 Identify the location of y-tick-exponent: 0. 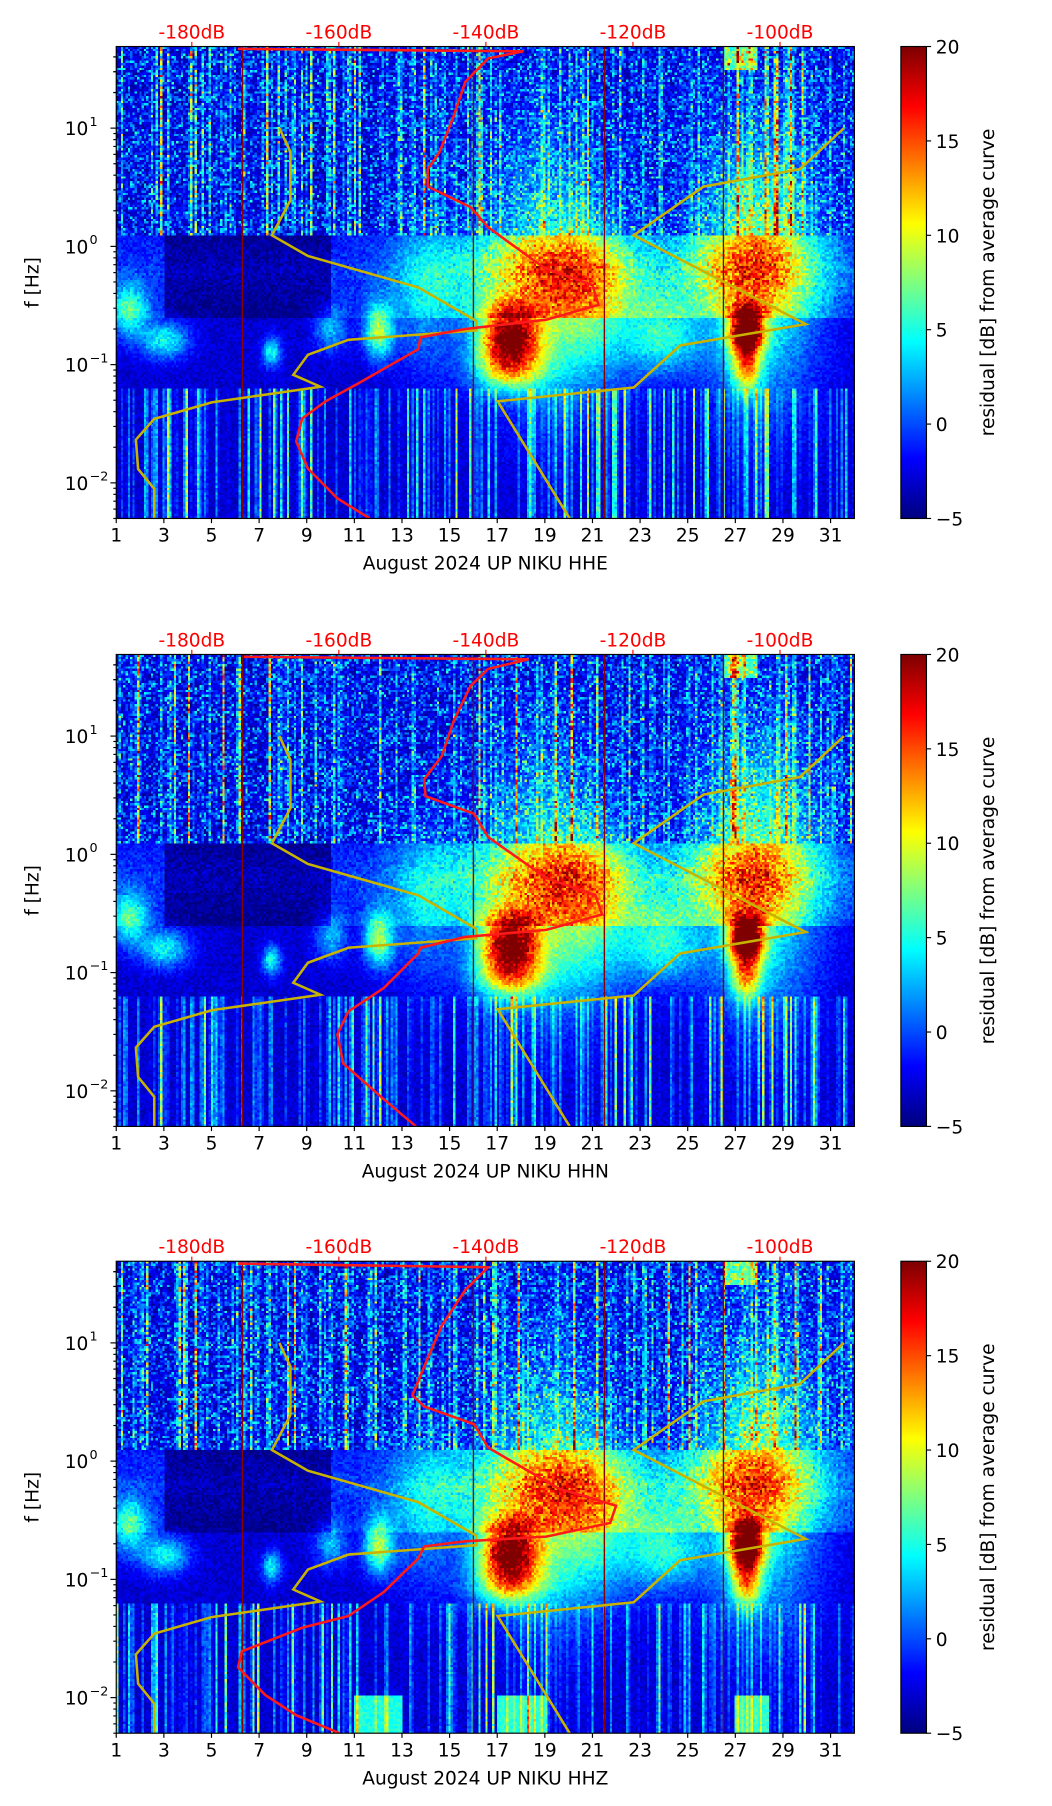
(94, 848).